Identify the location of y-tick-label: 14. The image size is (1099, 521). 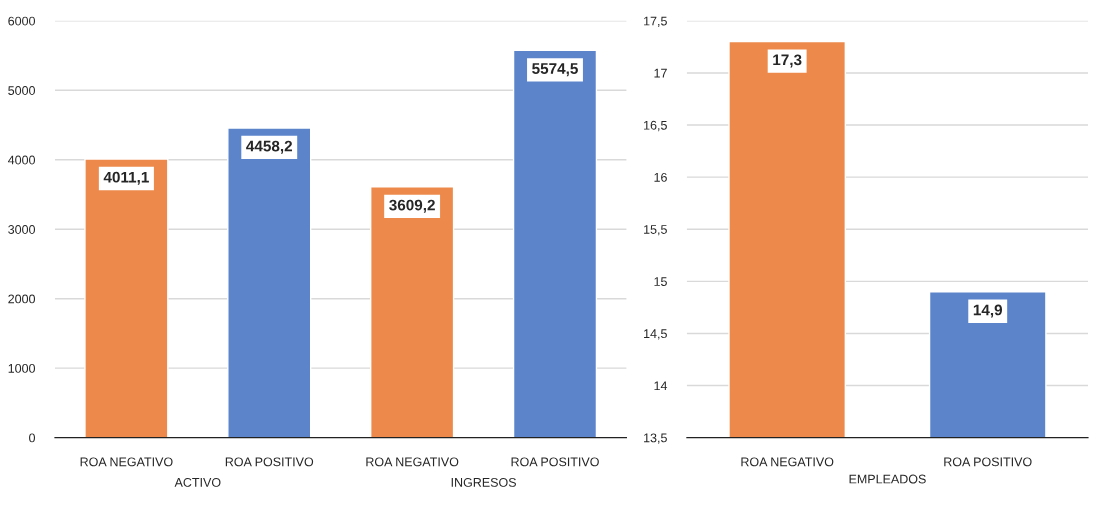
(661, 386).